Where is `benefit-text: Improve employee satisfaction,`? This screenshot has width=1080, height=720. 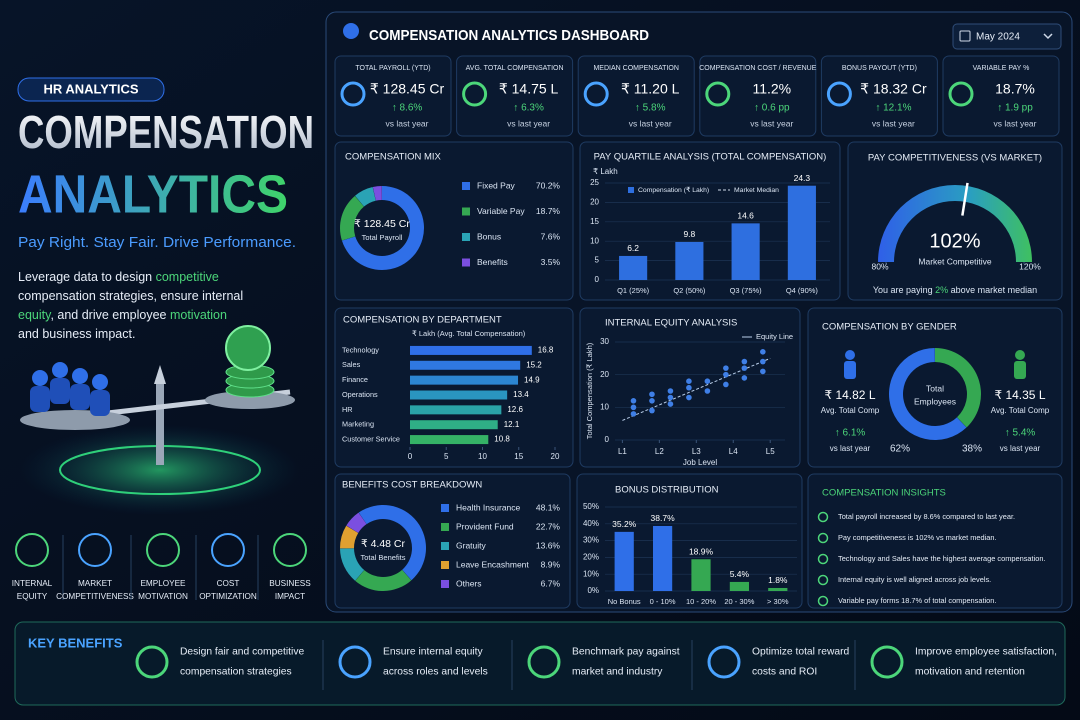
benefit-text: Improve employee satisfaction, is located at coordinates (986, 652).